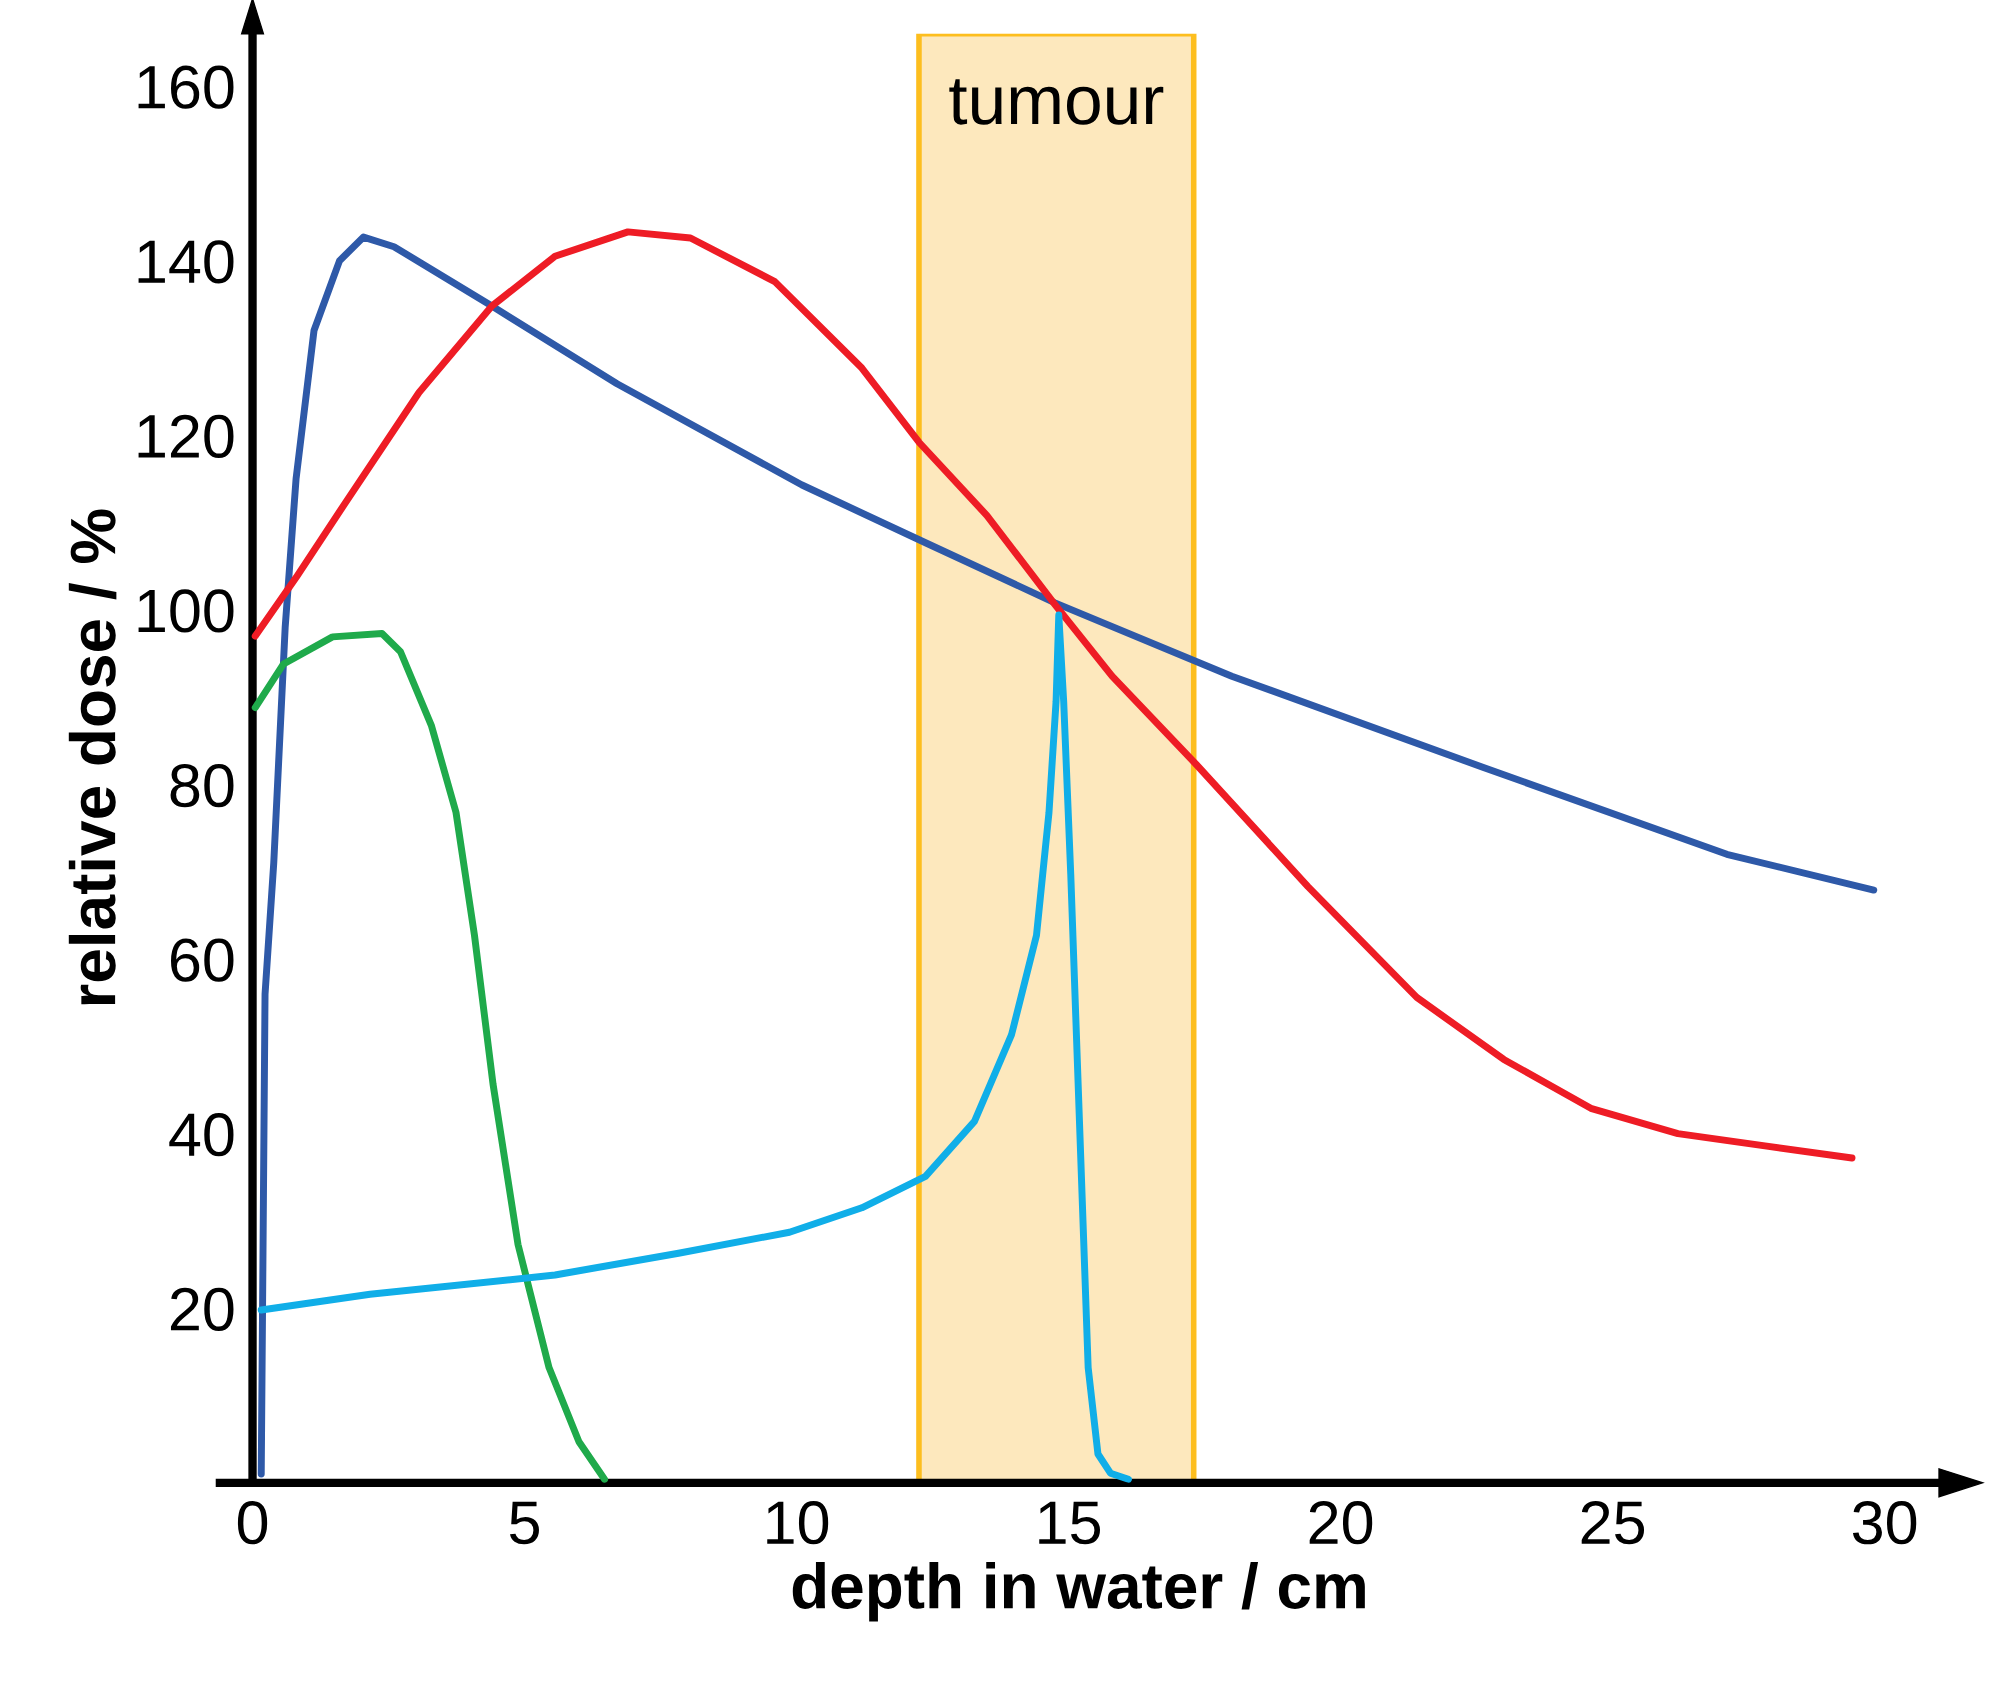  I want to click on y-tick-label: 120, so click(186, 436).